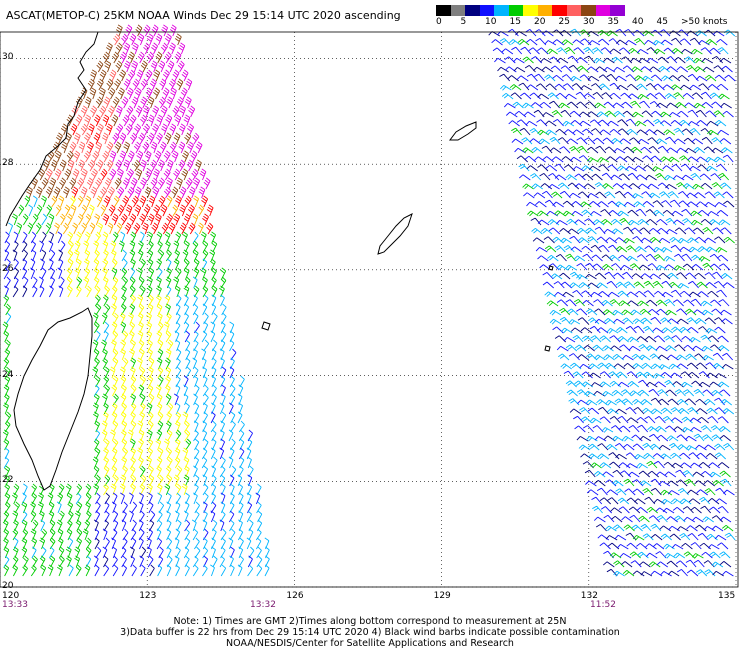  What do you see at coordinates (8, 268) in the screenshot?
I see `lat-tick-label: 26` at bounding box center [8, 268].